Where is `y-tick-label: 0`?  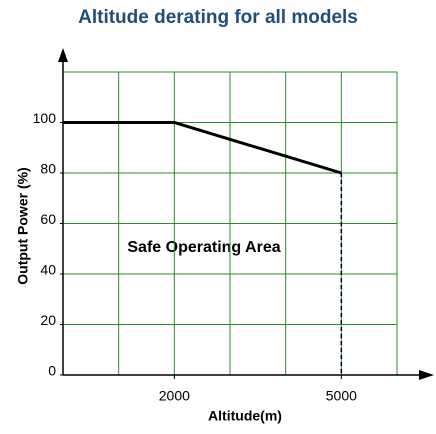
y-tick-label: 0 is located at coordinates (52, 371).